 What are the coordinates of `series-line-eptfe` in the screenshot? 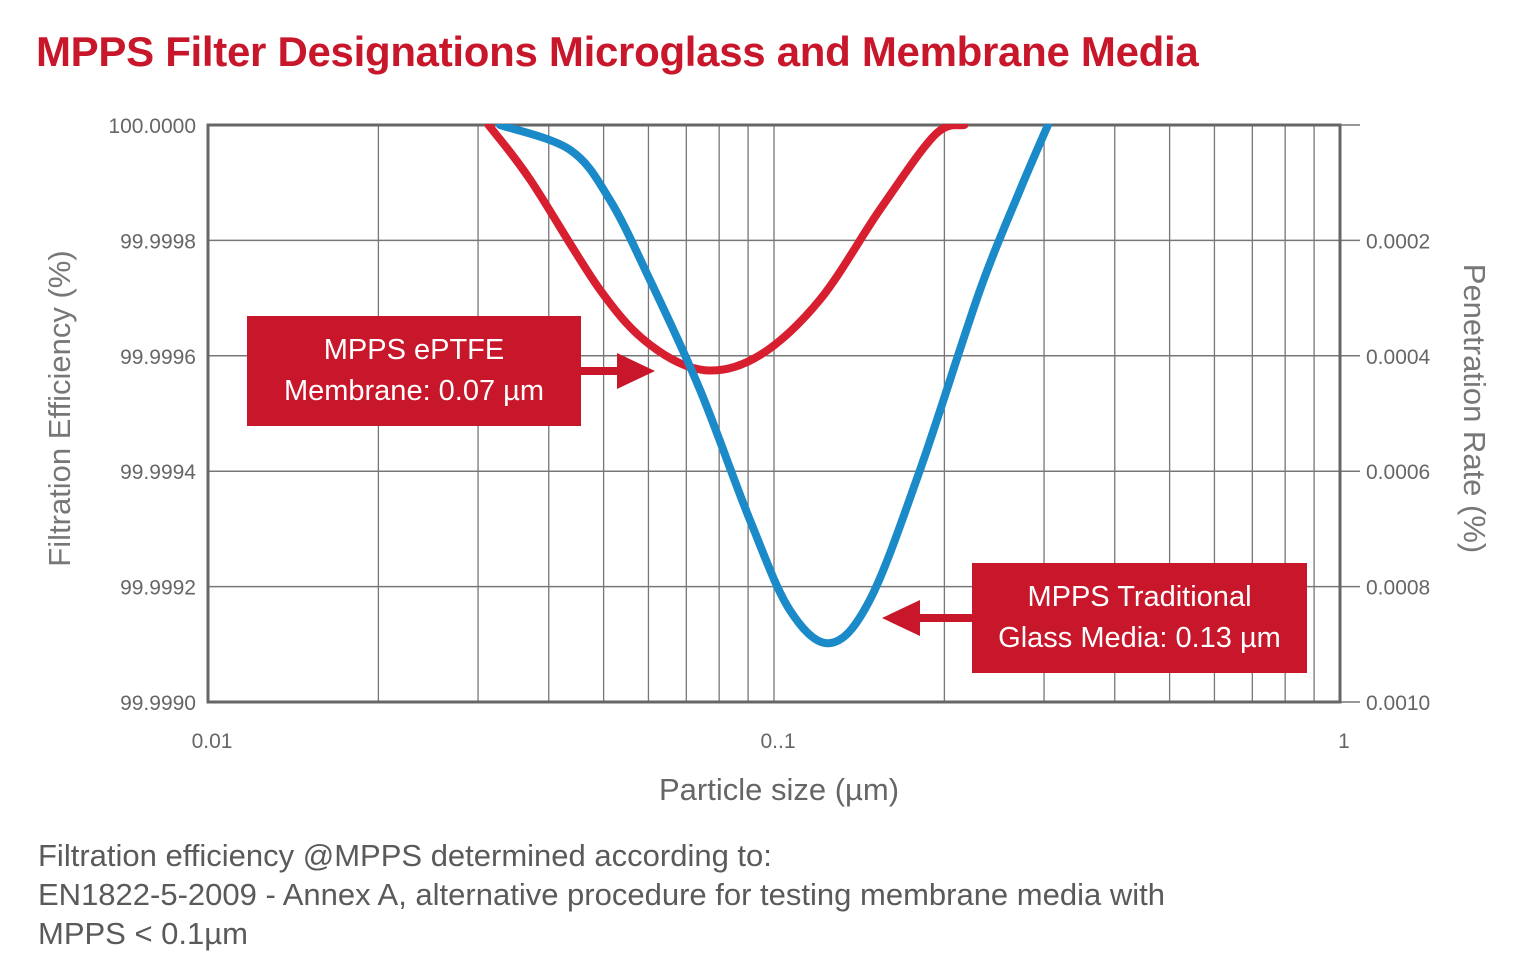 It's located at (726, 249).